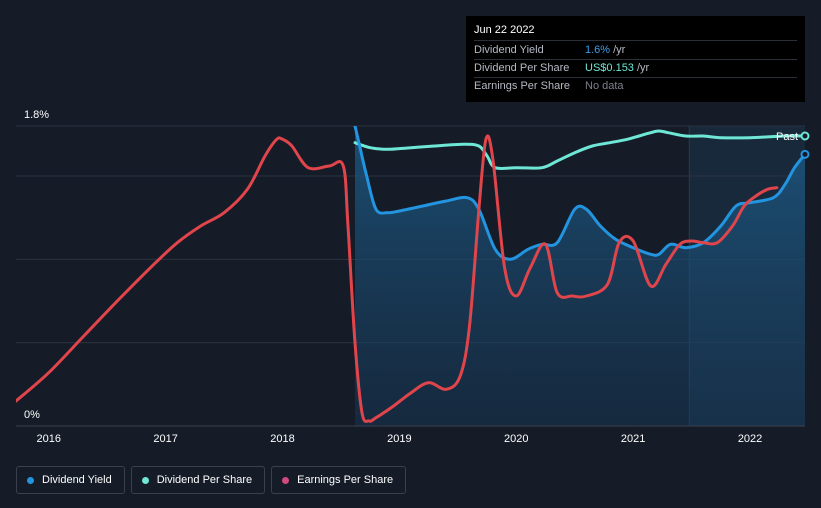 Image resolution: width=821 pixels, height=508 pixels. Describe the element at coordinates (635, 51) in the screenshot. I see `tooltip-row-dividend-yield: Dividend Yield 1.6%/yr` at that location.